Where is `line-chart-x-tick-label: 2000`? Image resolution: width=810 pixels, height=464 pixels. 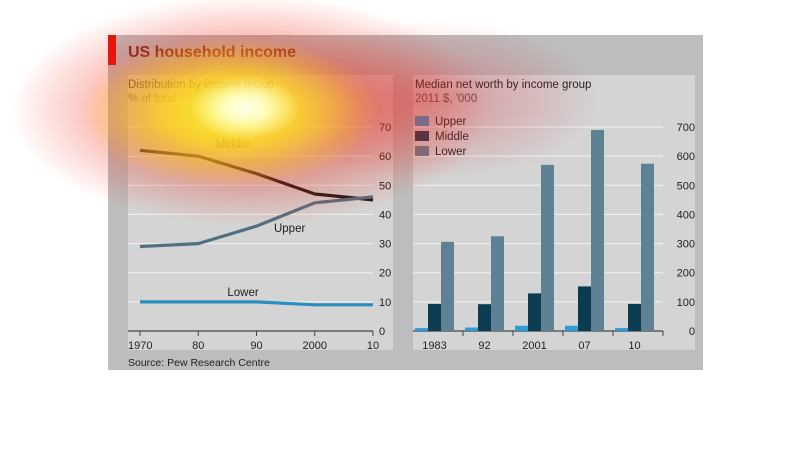
line-chart-x-tick-label: 2000 is located at coordinates (315, 345).